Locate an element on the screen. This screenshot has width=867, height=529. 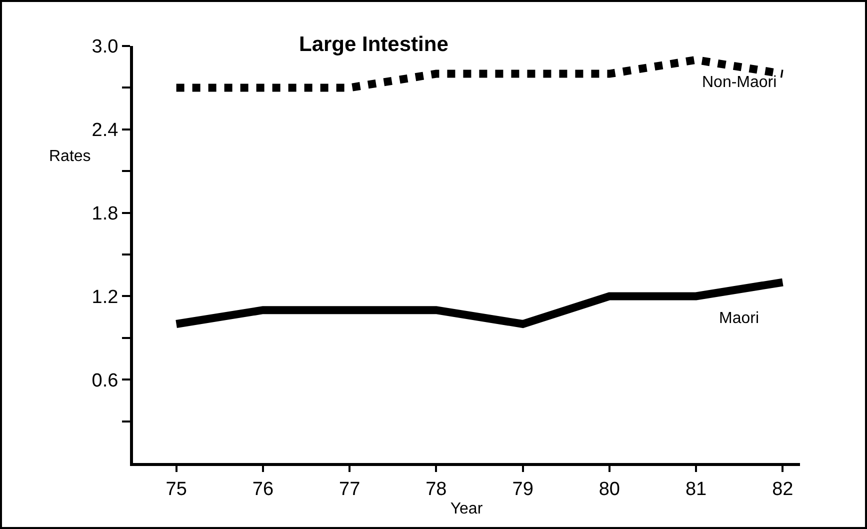
y-tick-label: 1.8 is located at coordinates (105, 213).